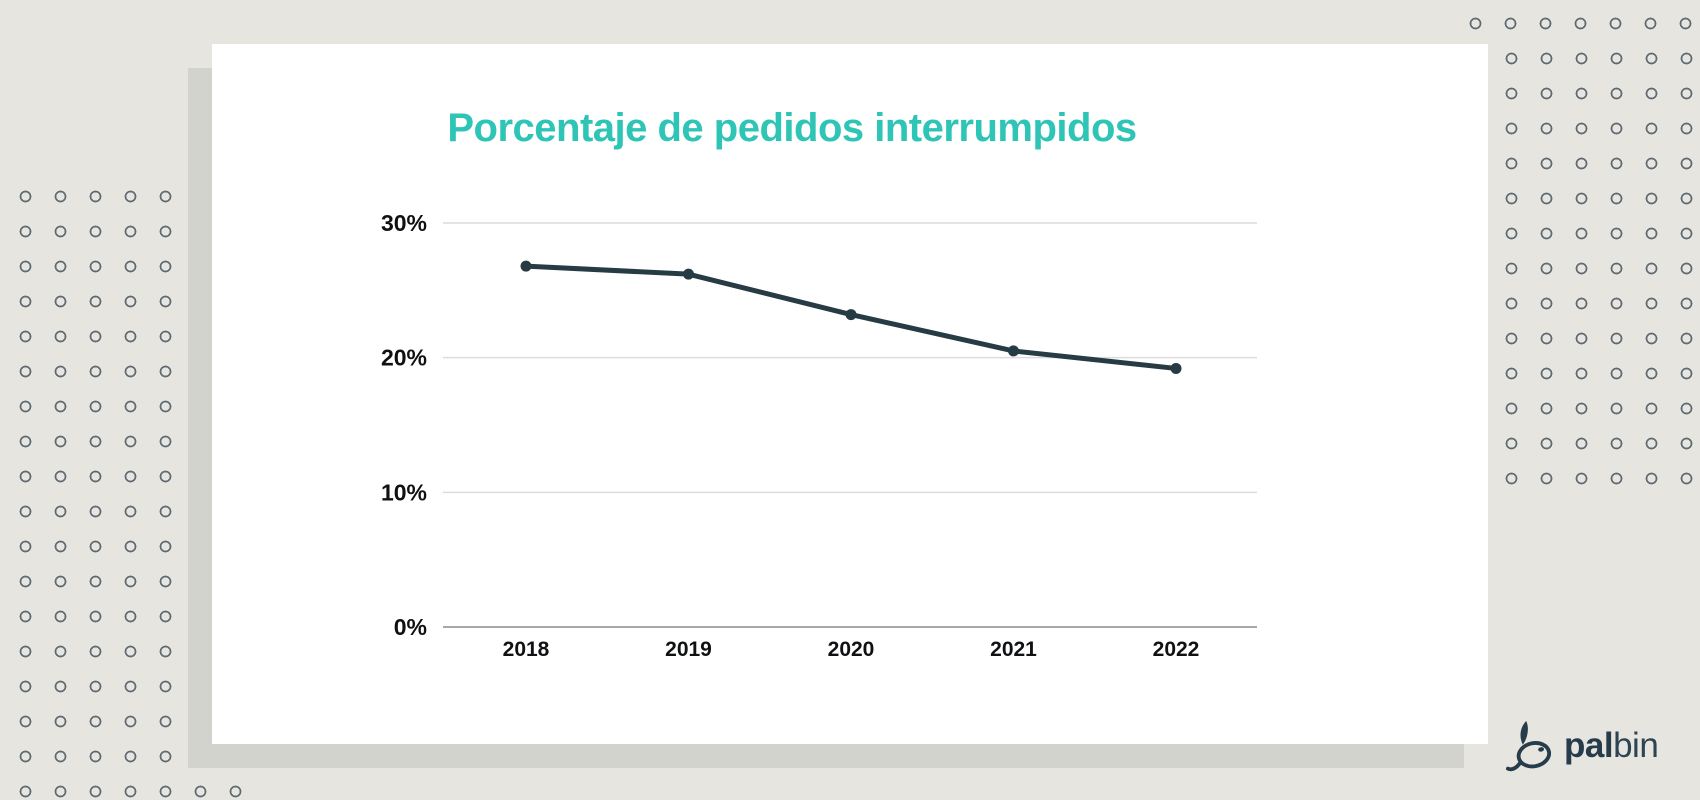  I want to click on dot-pattern-right, so click(1597, 268).